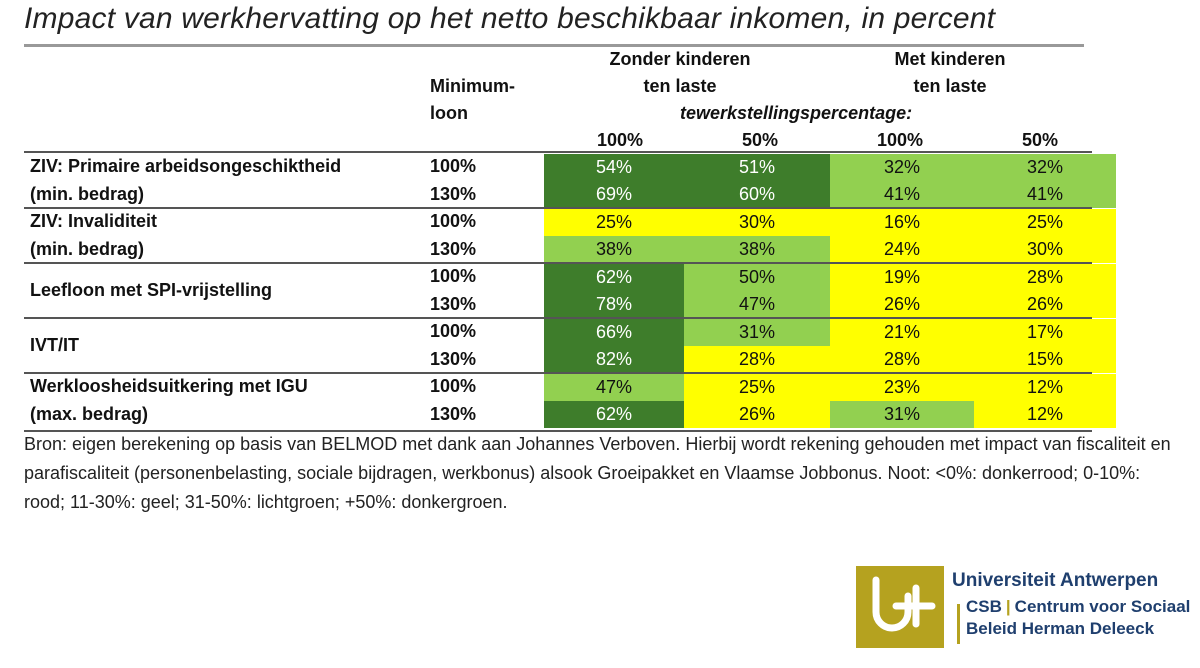 The height and width of the screenshot is (668, 1200). Describe the element at coordinates (1045, 359) in the screenshot. I see `value-cell: 15%` at that location.